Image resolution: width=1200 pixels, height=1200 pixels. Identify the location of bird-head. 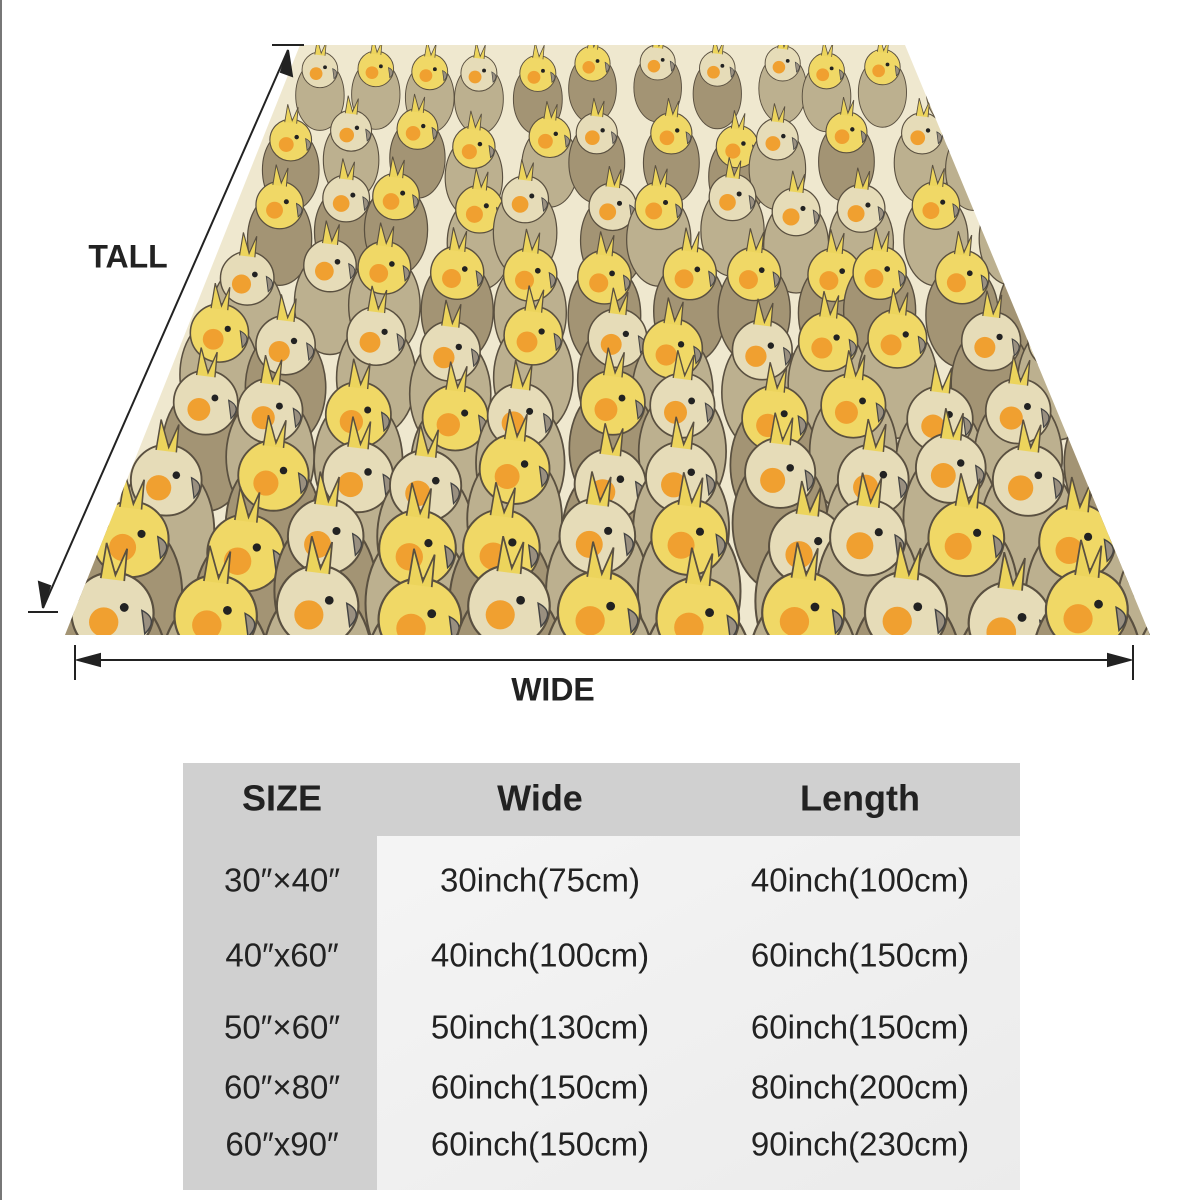
(1057, 340).